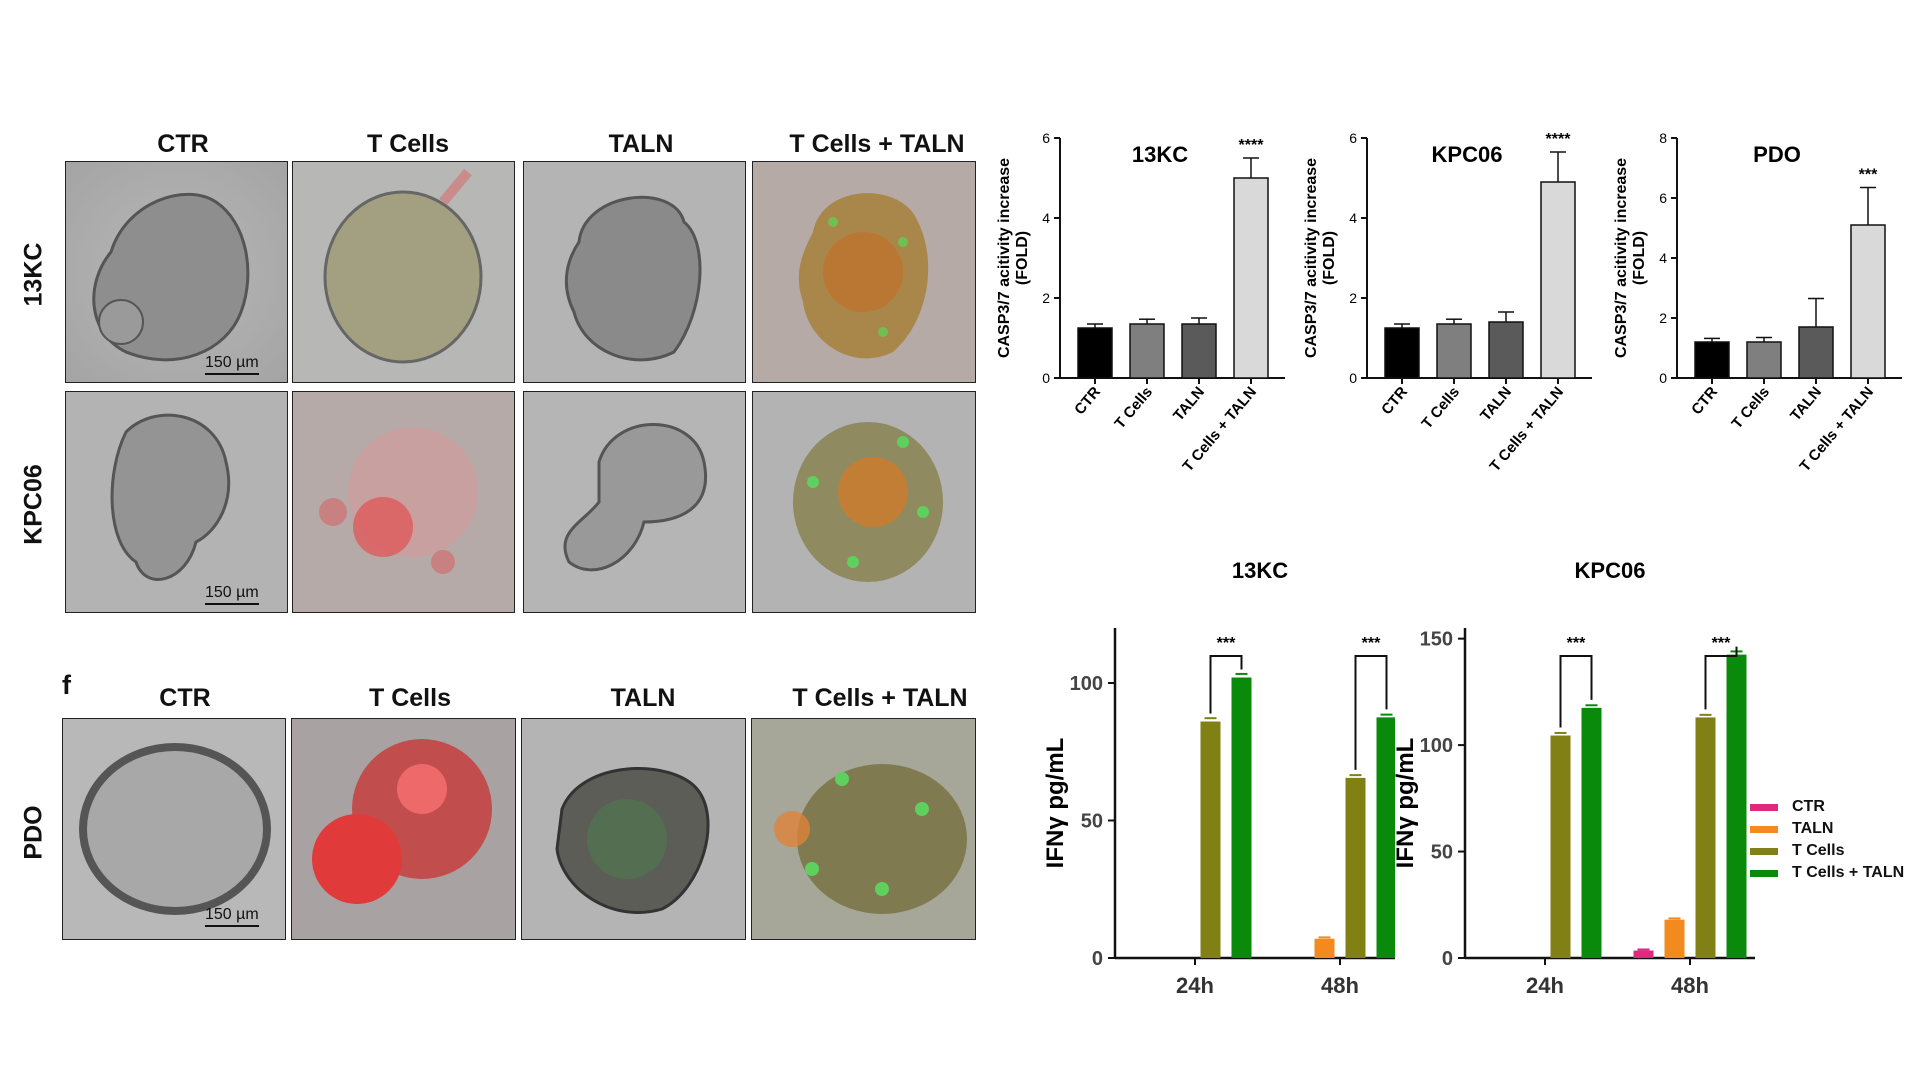  What do you see at coordinates (634, 502) in the screenshot?
I see `micrograph-kpc06-taln` at bounding box center [634, 502].